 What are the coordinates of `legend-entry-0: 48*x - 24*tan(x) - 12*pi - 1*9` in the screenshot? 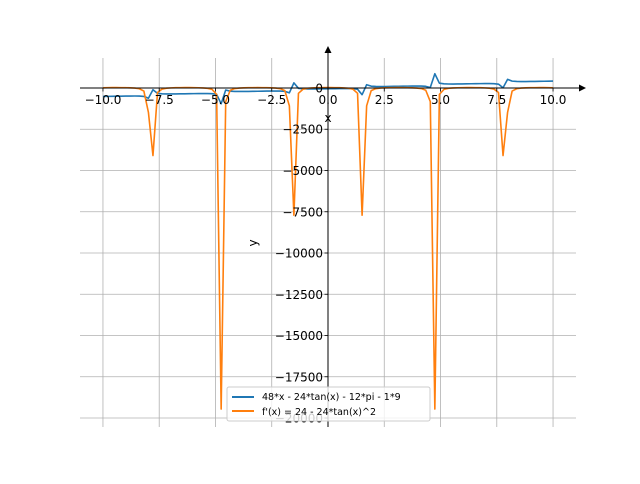 It's located at (331, 397).